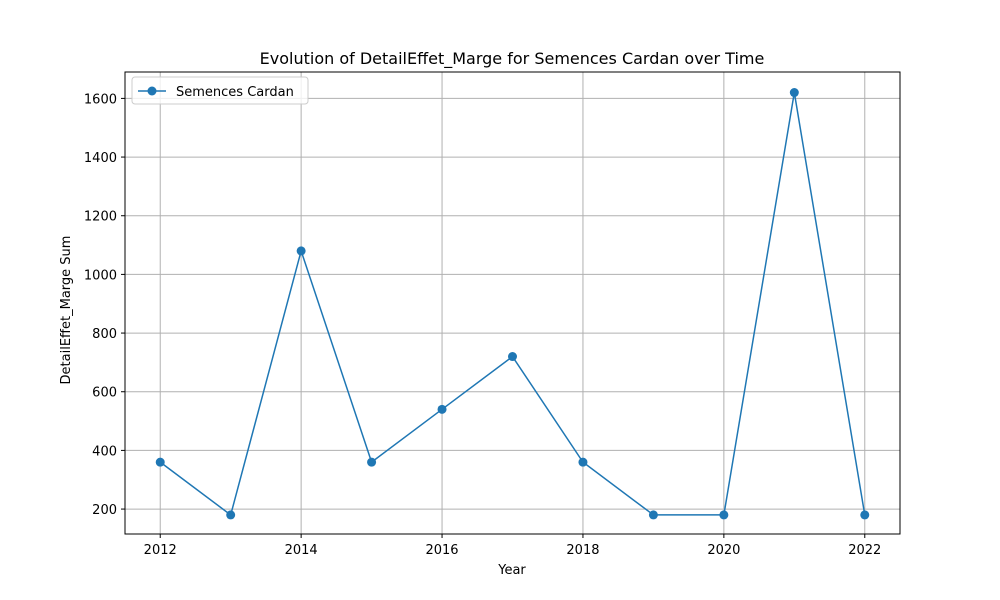 The width and height of the screenshot is (1000, 600). What do you see at coordinates (66, 310) in the screenshot?
I see `y-axis-label: DetailEffet_Marge Sum` at bounding box center [66, 310].